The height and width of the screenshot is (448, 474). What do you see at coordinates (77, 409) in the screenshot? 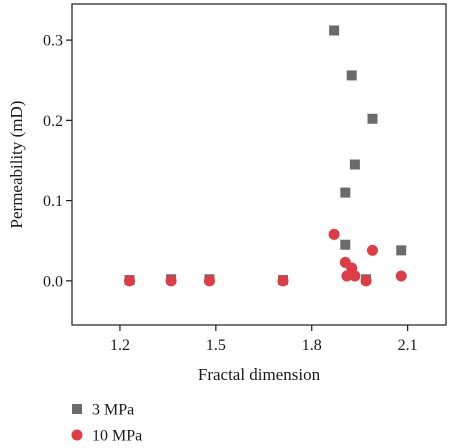
I see `legend-marker-square` at bounding box center [77, 409].